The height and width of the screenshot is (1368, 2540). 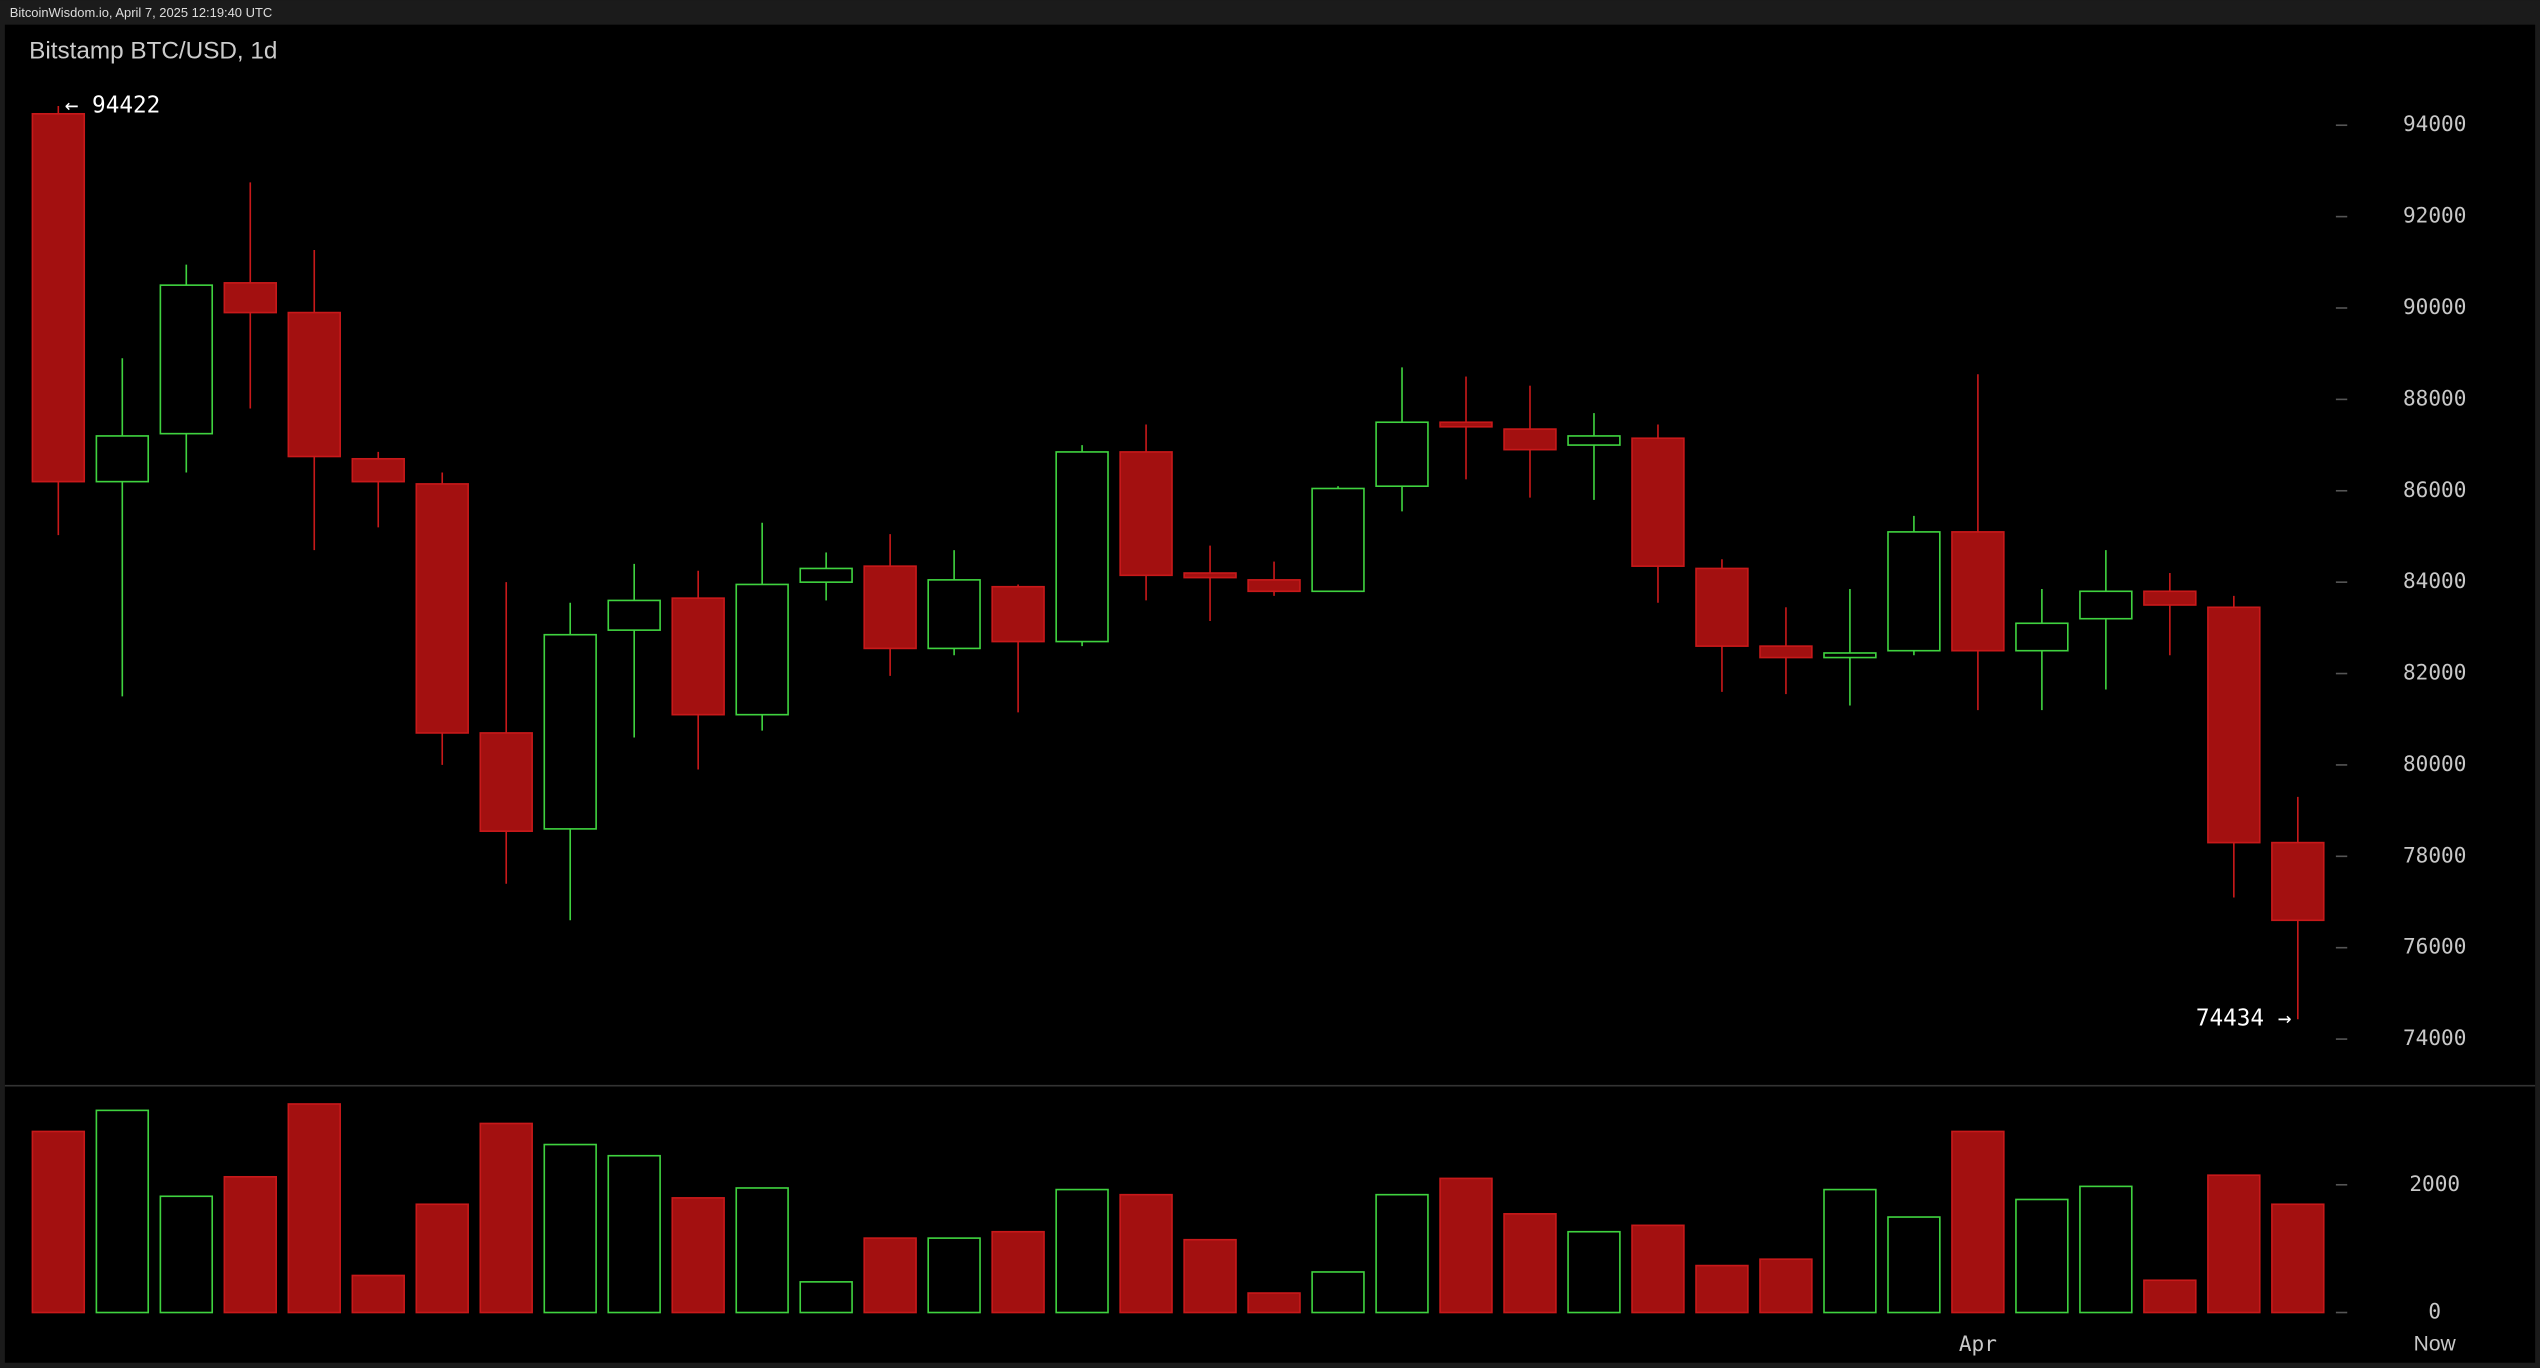 What do you see at coordinates (2434, 1311) in the screenshot?
I see `y2-tick-label: 0` at bounding box center [2434, 1311].